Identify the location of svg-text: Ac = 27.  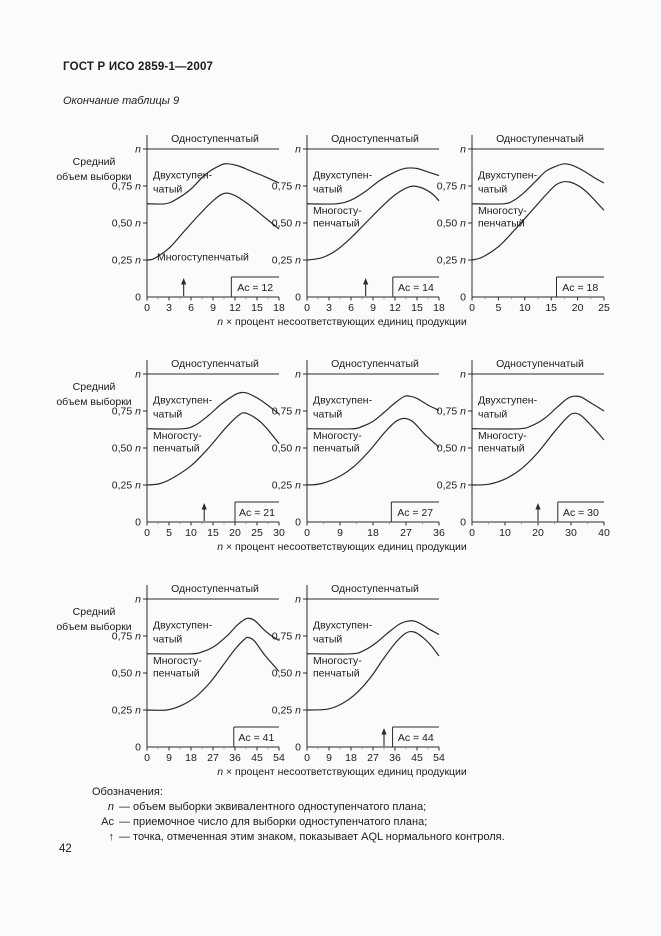
(415, 513).